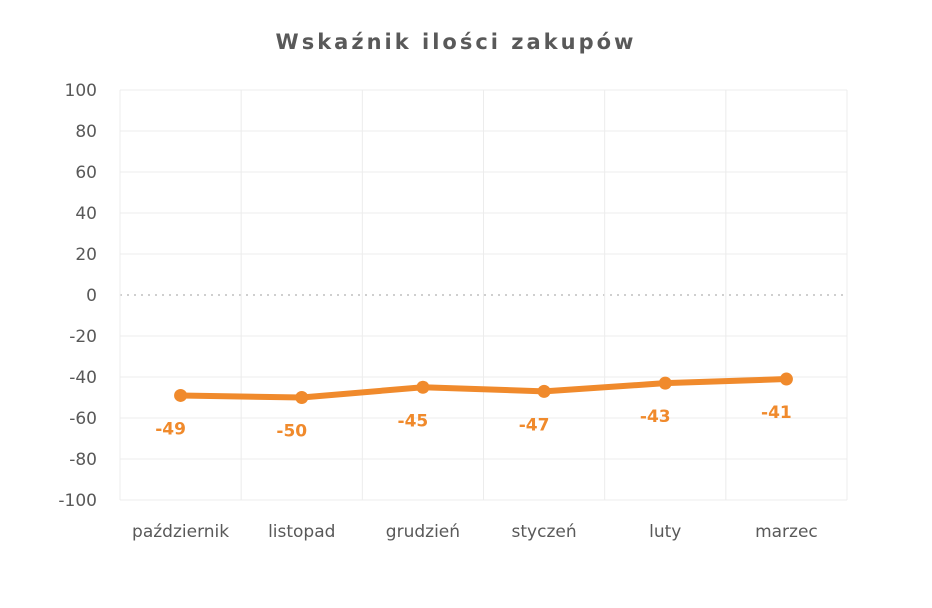 The image size is (932, 608). Describe the element at coordinates (86, 214) in the screenshot. I see `y-tick-label: 40` at that location.